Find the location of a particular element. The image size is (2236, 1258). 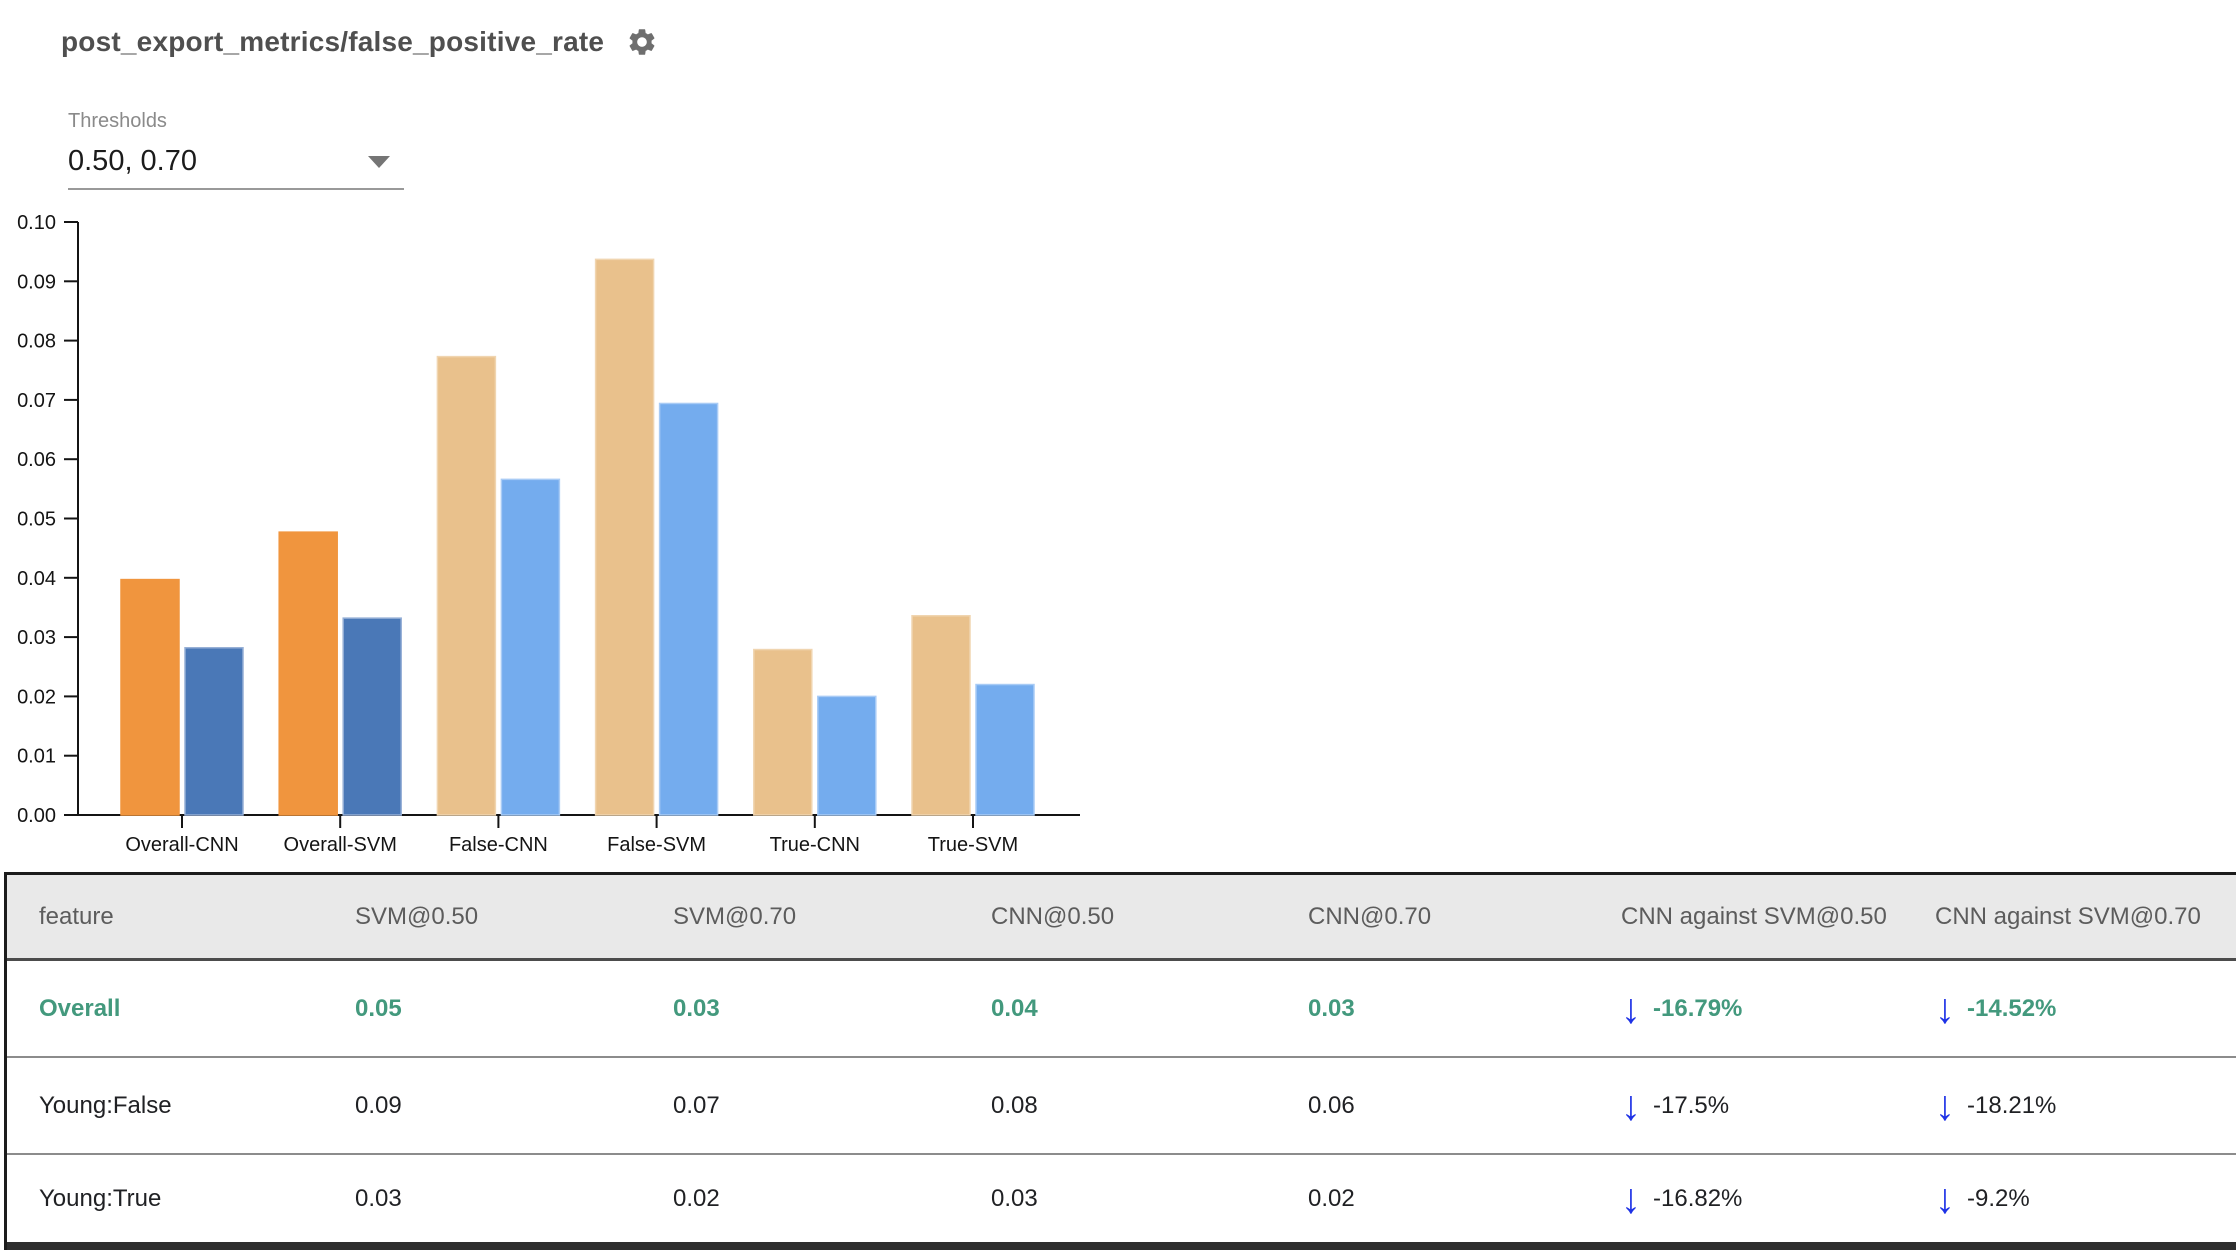

metric-value-cell: 0.05 is located at coordinates (378, 1008).